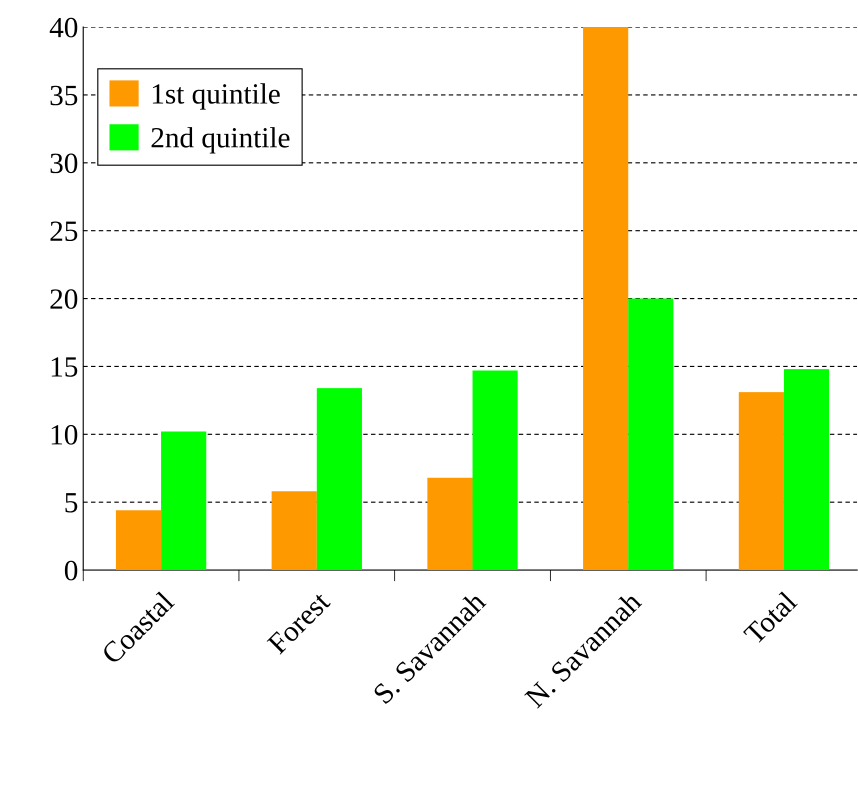  Describe the element at coordinates (216, 96) in the screenshot. I see `legend-label: 1st quintile` at that location.